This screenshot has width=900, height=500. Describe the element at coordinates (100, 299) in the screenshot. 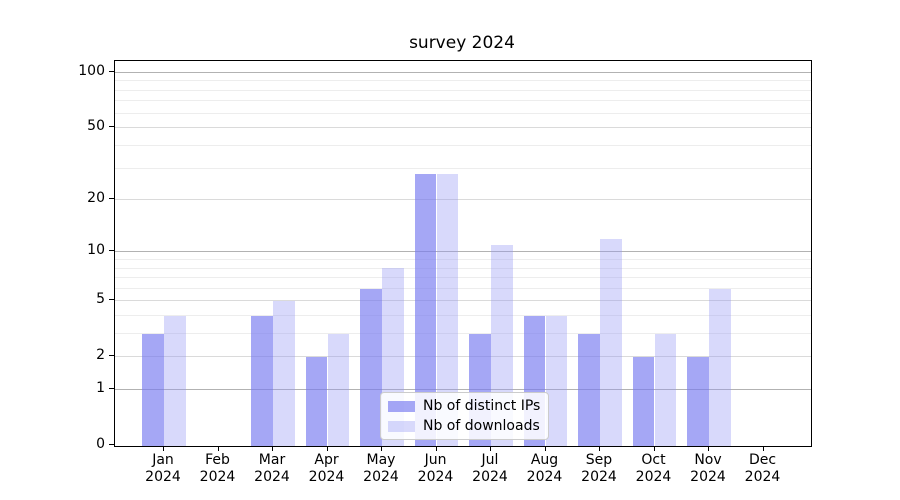

I see `y-tick-label-5: 5` at that location.